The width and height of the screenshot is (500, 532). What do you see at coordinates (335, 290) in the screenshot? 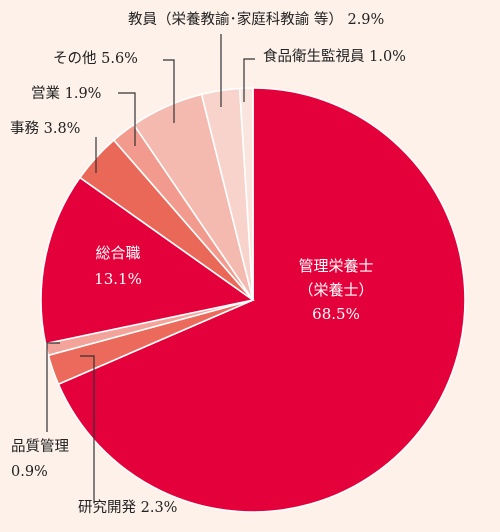
I see `slice-label-0-line-1: （栄養士）` at bounding box center [335, 290].